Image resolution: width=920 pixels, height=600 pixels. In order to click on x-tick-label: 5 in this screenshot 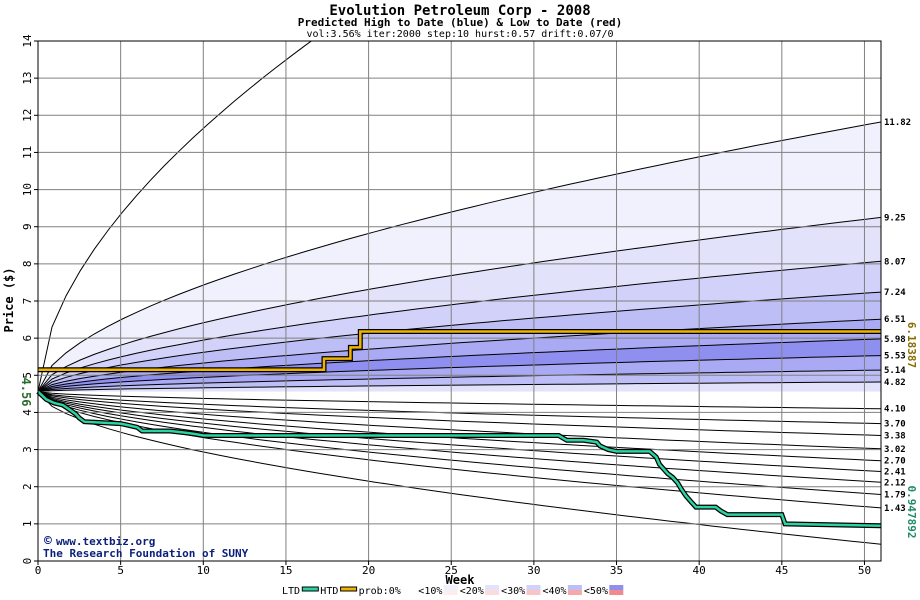, I will do `click(120, 570)`.